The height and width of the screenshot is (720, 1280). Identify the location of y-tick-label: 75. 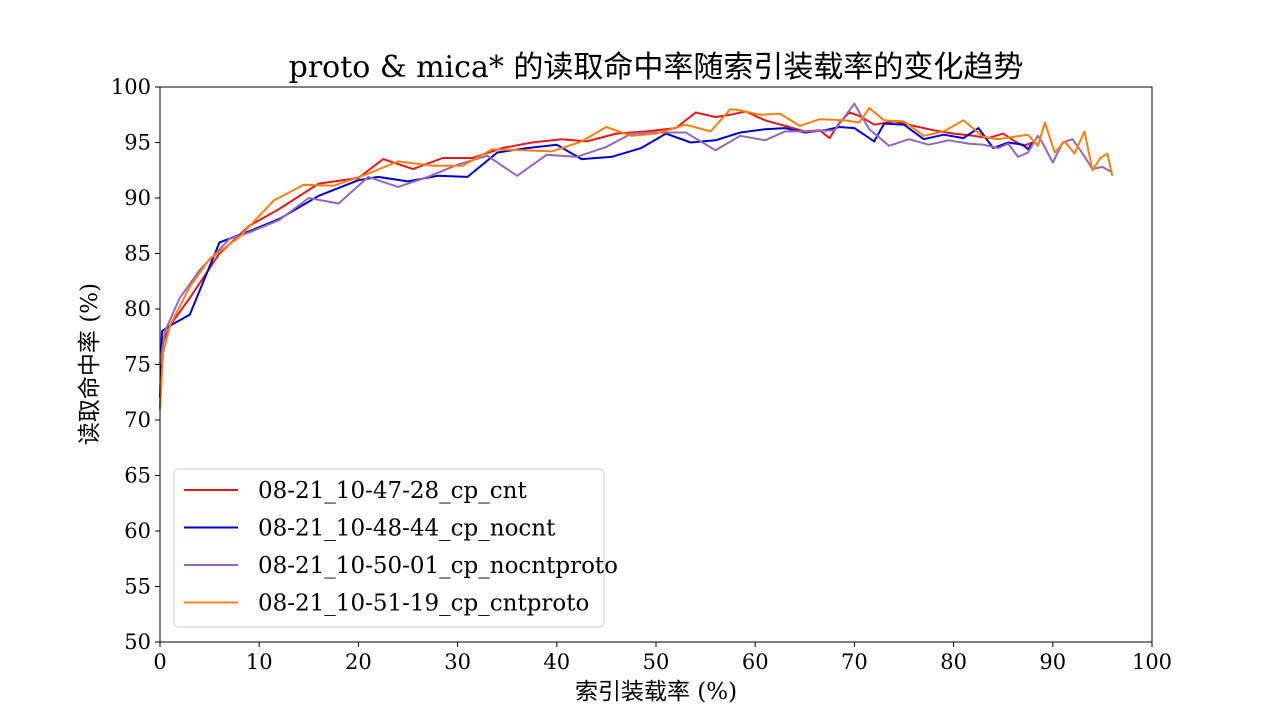
(137, 365).